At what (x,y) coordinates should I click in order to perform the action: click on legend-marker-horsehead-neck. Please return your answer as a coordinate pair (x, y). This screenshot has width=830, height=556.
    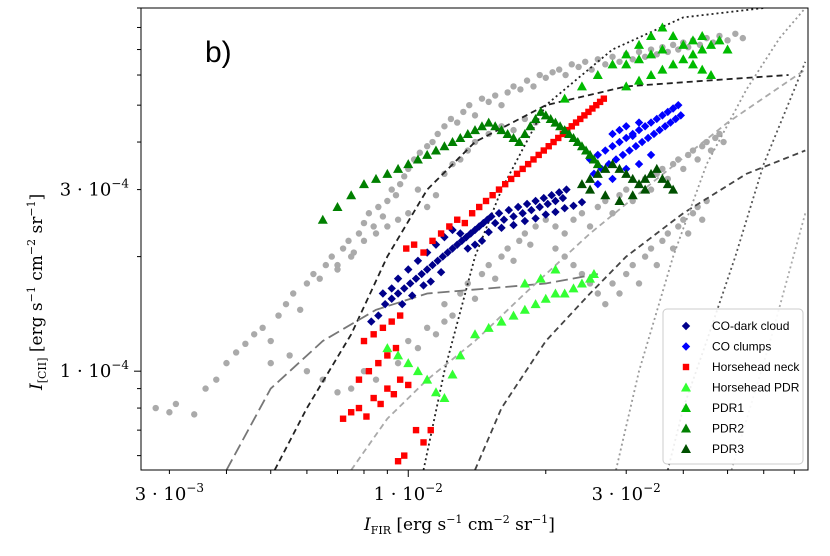
    Looking at the image, I should click on (686, 367).